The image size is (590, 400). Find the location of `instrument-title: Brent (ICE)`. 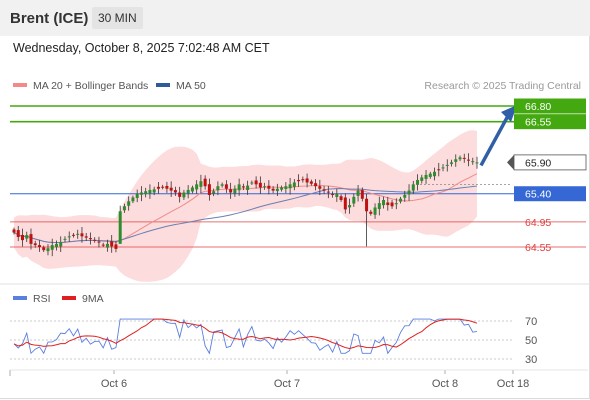

instrument-title: Brent (ICE) is located at coordinates (49, 18).